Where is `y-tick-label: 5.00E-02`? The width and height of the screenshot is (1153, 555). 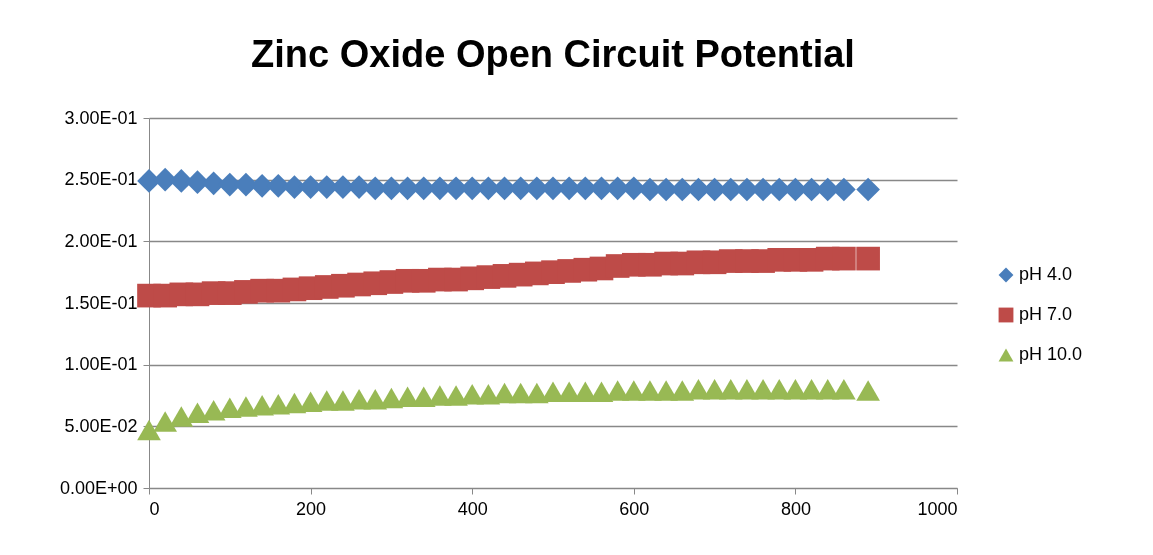
y-tick-label: 5.00E-02 is located at coordinates (101, 425).